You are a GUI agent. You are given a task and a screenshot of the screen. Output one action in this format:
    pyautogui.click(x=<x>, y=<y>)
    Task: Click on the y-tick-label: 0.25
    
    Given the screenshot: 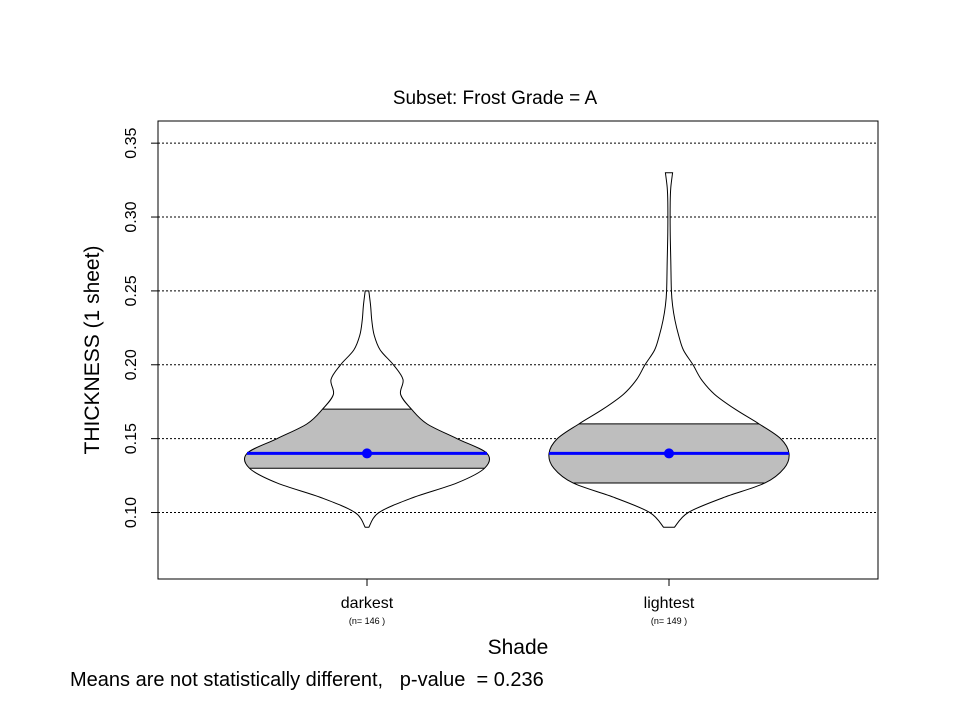 What is the action you would take?
    pyautogui.click(x=131, y=290)
    